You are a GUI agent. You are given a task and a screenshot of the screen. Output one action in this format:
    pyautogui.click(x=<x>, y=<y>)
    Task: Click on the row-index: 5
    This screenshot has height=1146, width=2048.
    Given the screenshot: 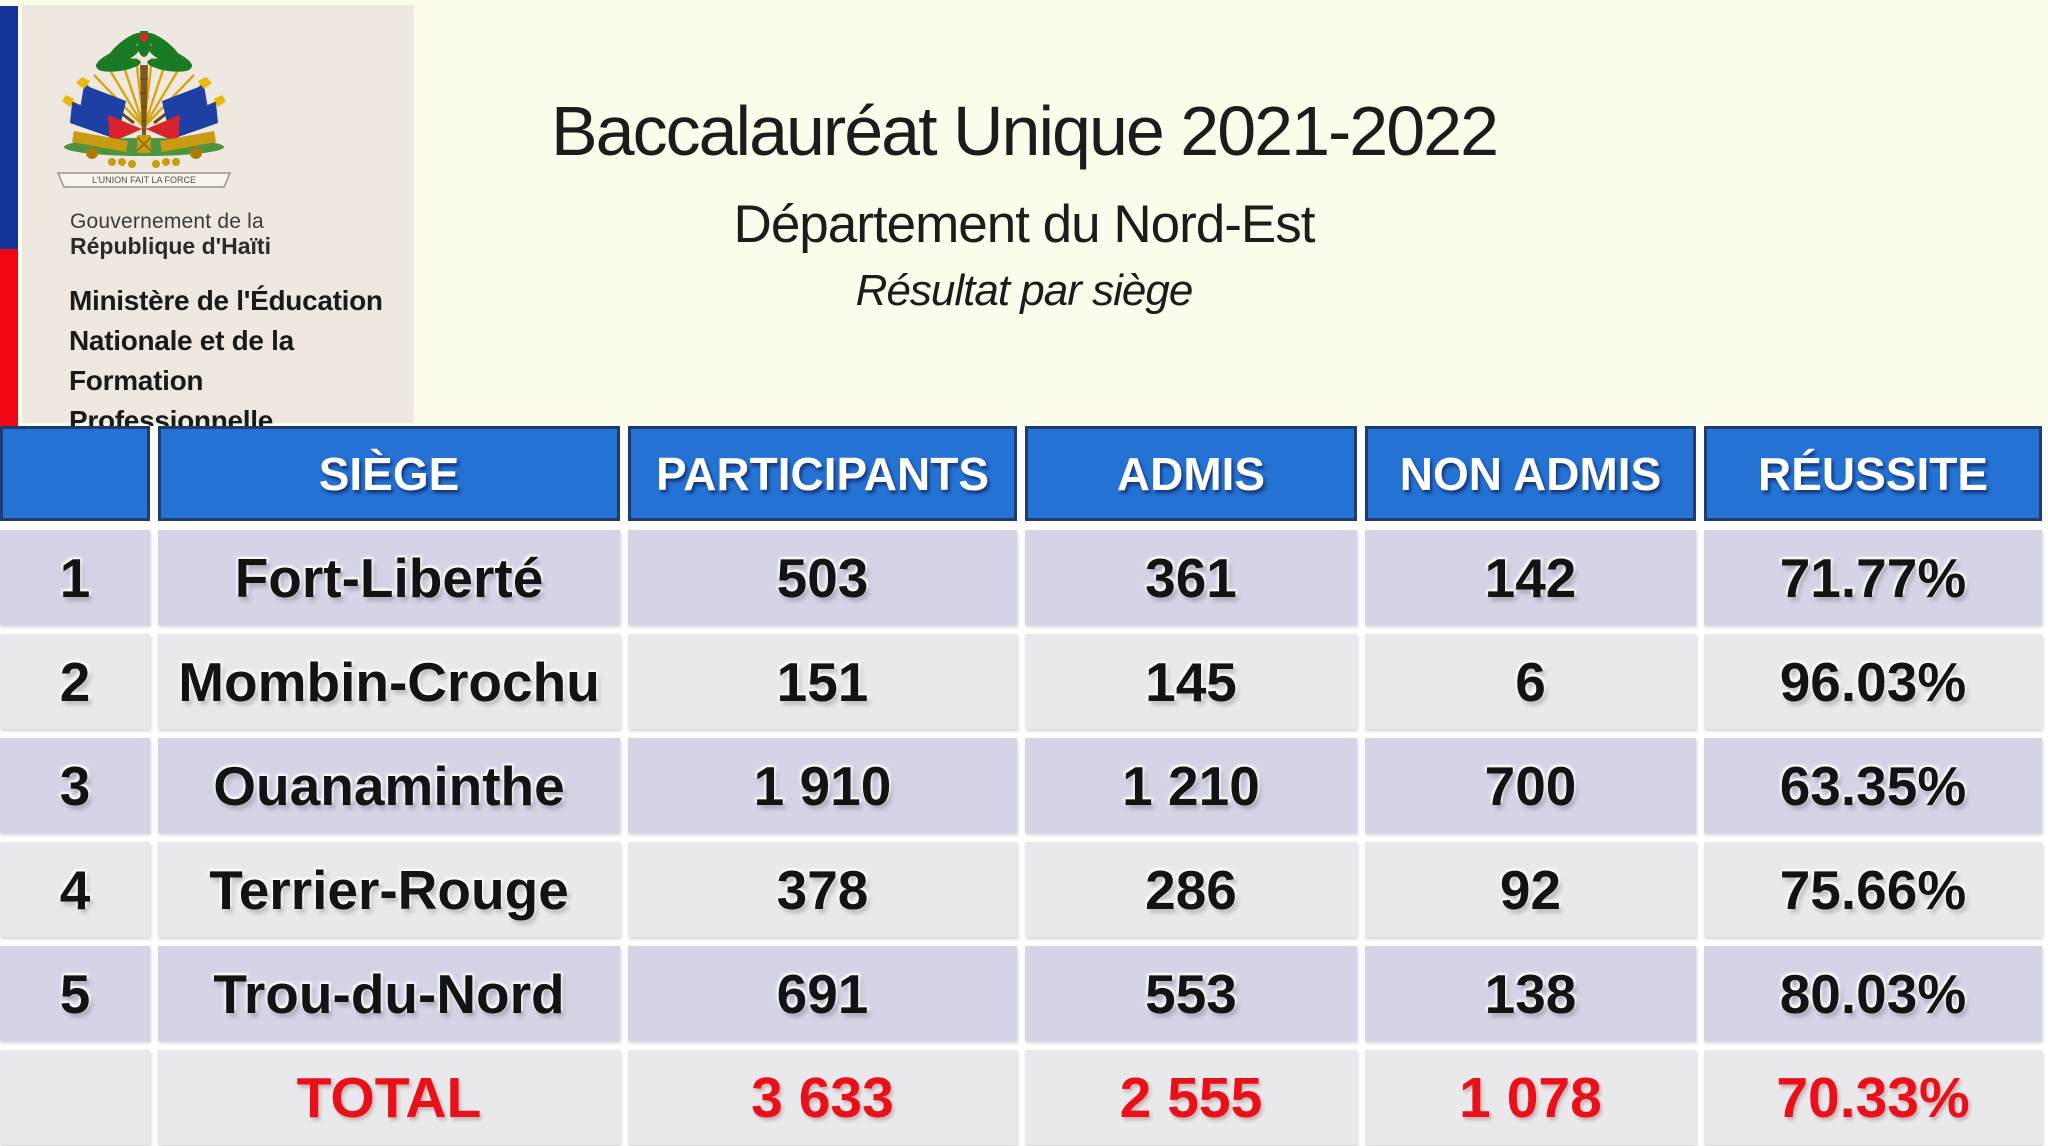 What is the action you would take?
    pyautogui.click(x=75, y=993)
    